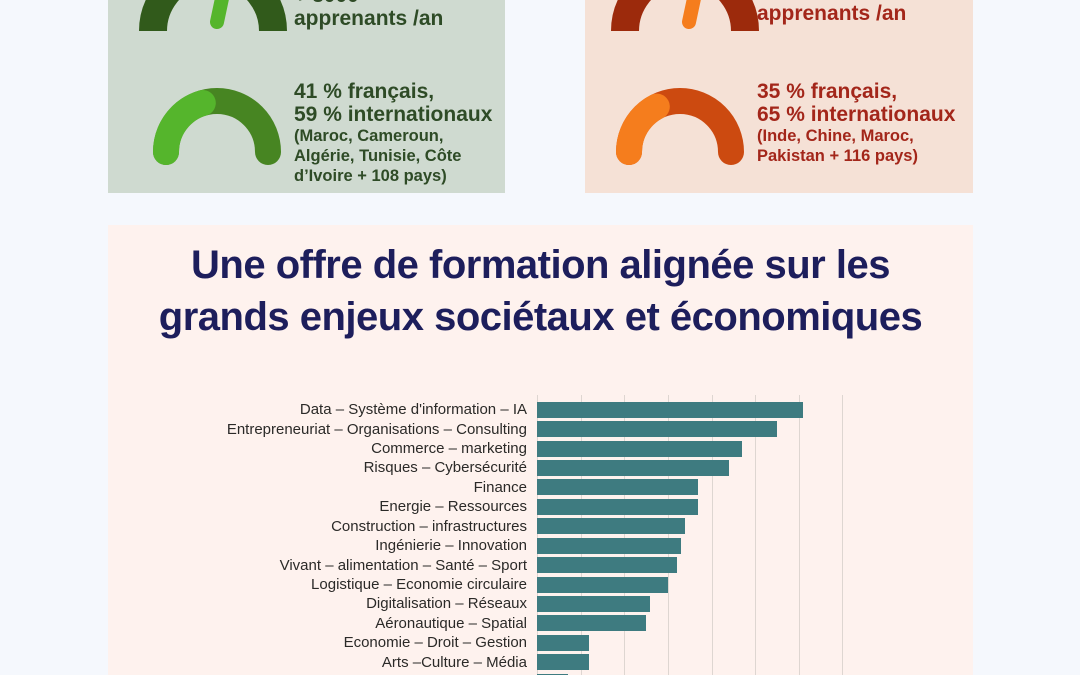  Describe the element at coordinates (540, 317) in the screenshot. I see `title-line-2: grands enjeux sociétaux et économiques` at that location.